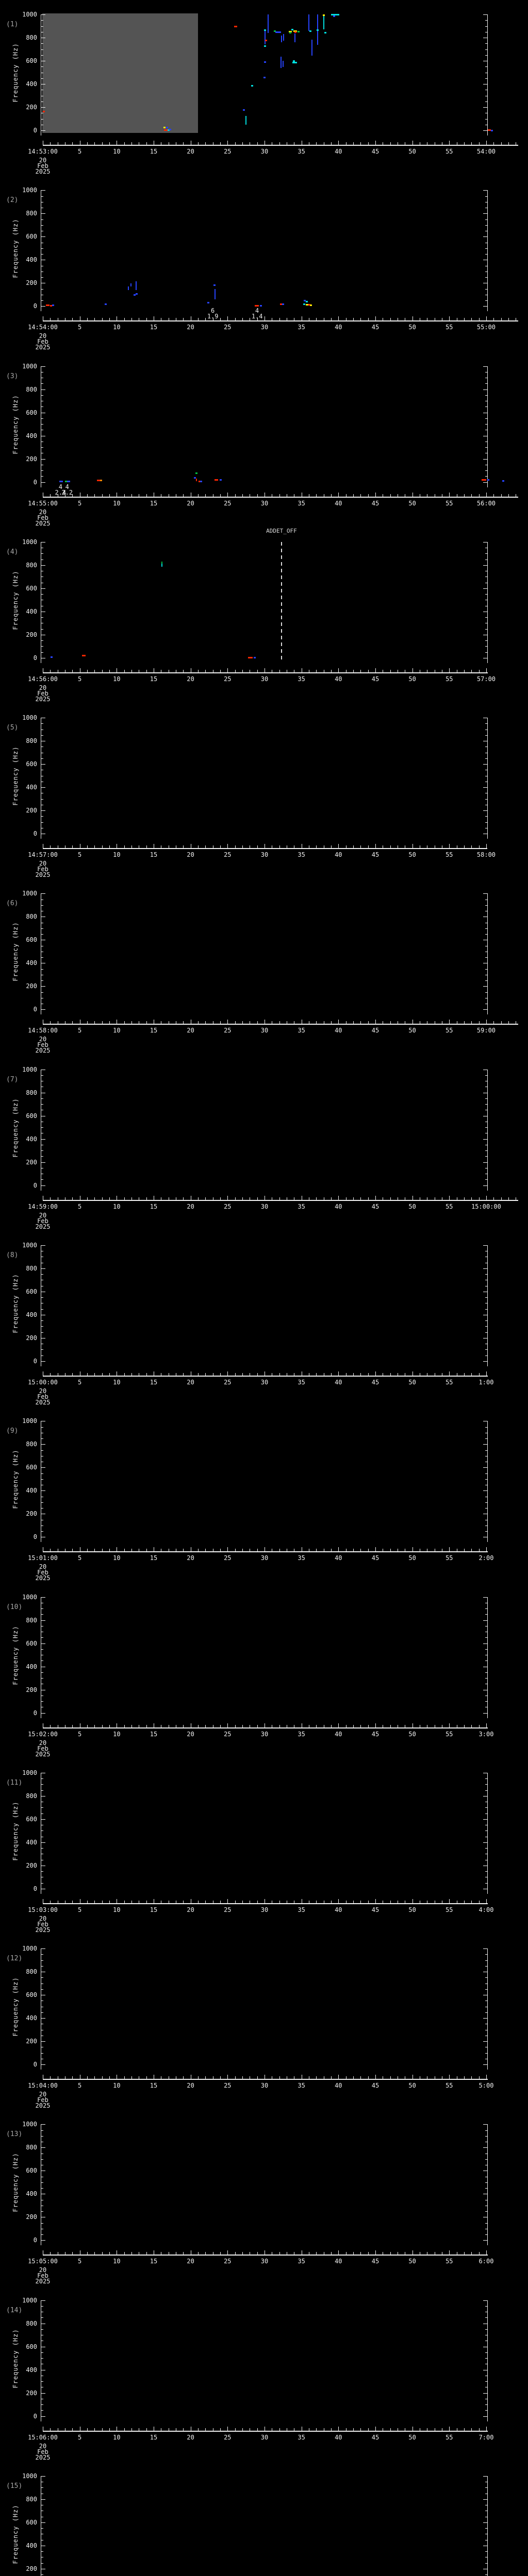  I want to click on y-tick-label: 400, so click(31, 2545).